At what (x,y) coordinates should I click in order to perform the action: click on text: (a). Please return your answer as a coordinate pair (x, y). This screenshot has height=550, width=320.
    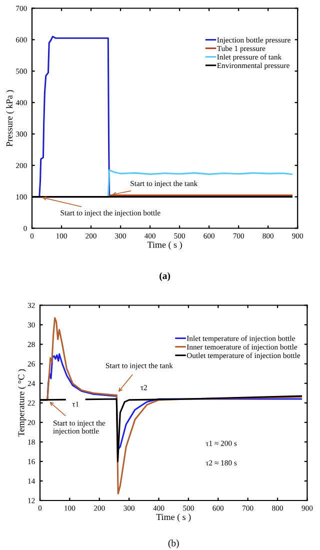
    Looking at the image, I should click on (165, 277).